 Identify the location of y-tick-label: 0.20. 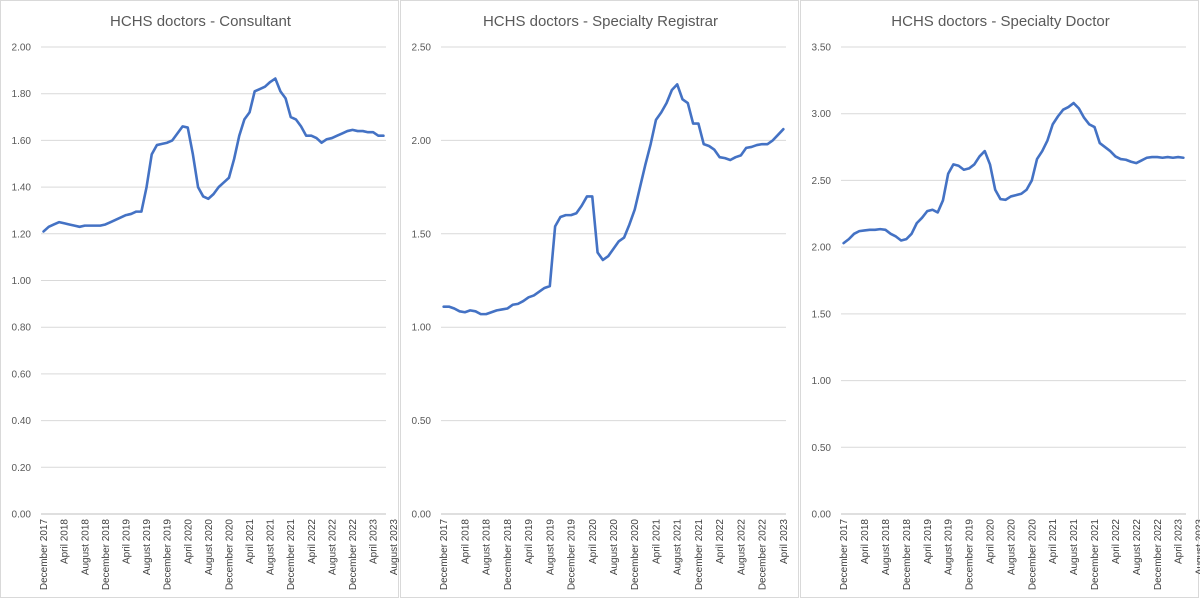
(22, 468).